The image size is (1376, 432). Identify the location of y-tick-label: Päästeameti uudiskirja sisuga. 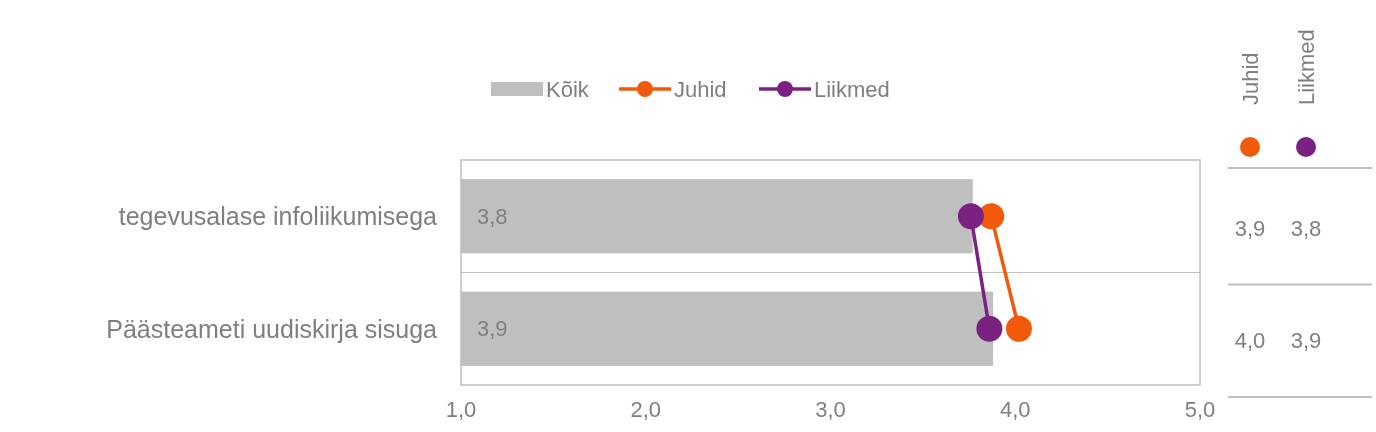
(272, 328).